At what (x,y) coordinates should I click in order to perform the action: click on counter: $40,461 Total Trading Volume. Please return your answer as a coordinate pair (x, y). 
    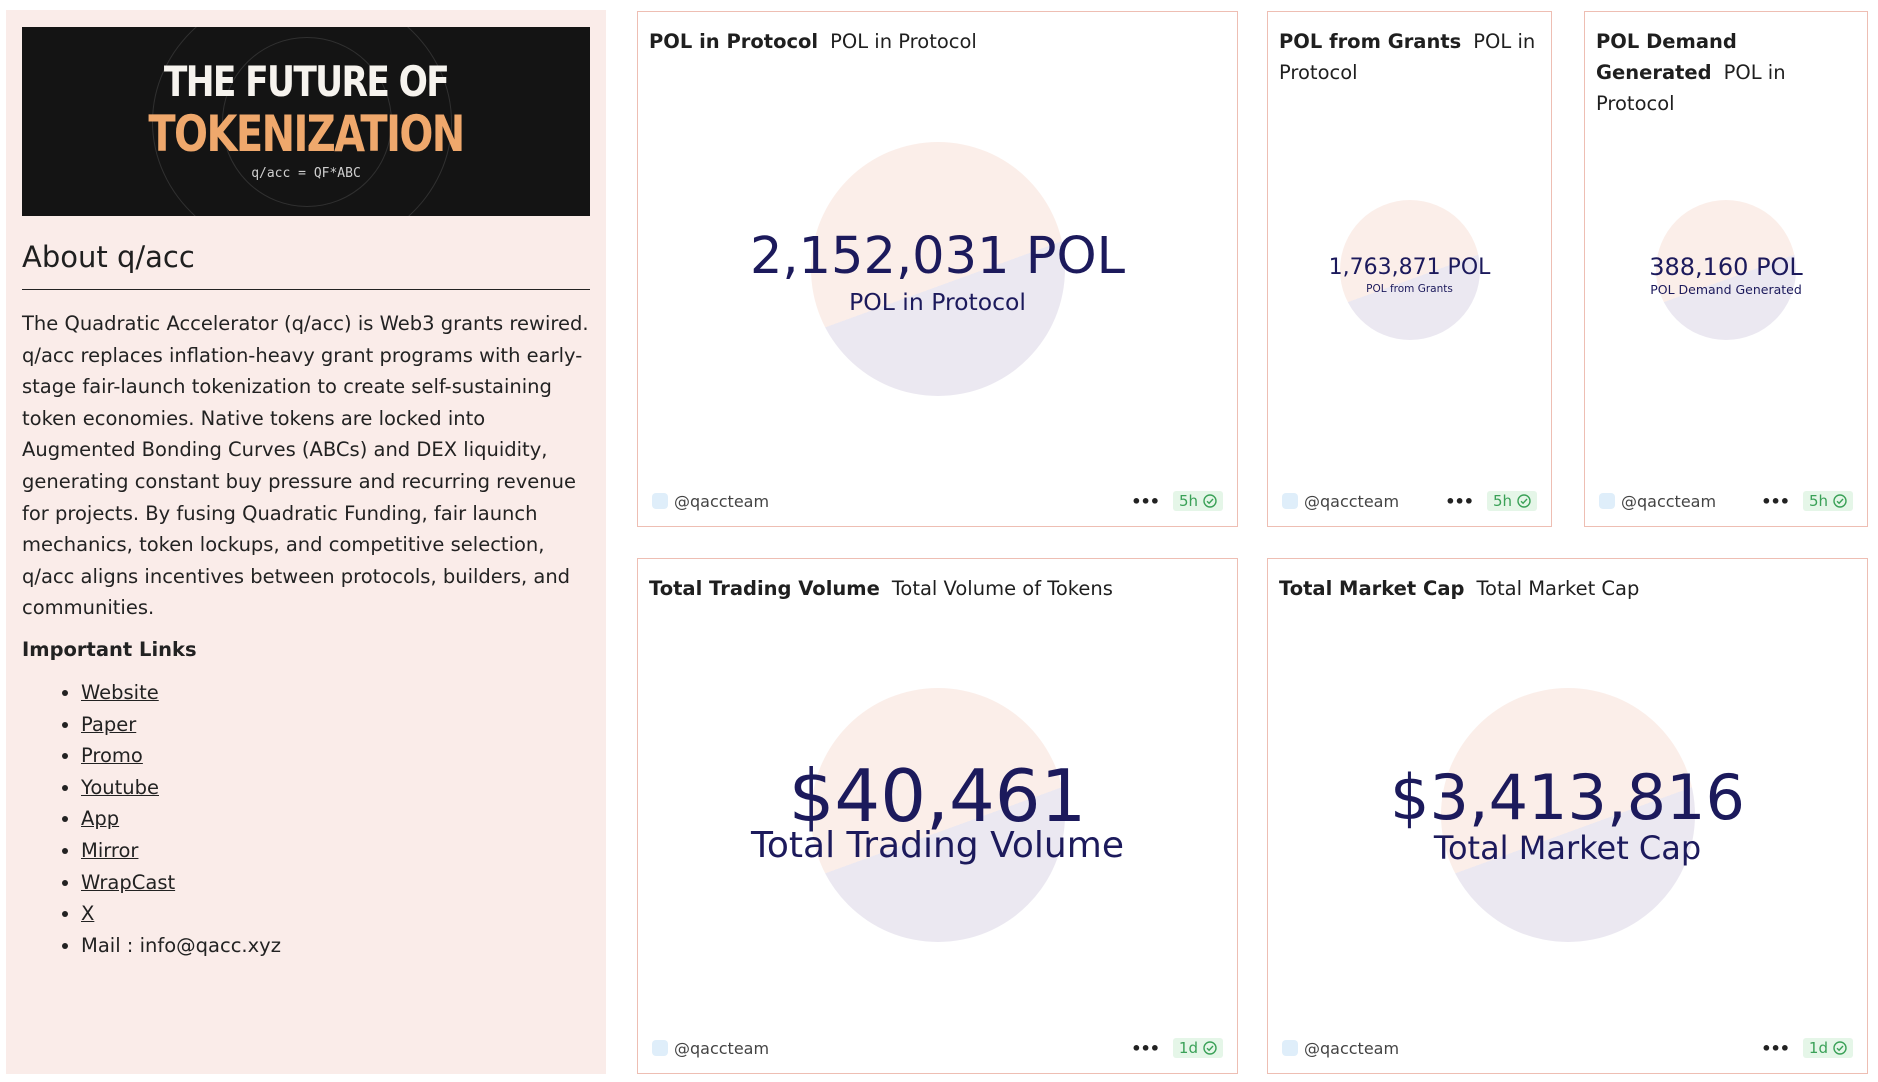
    Looking at the image, I should click on (937, 811).